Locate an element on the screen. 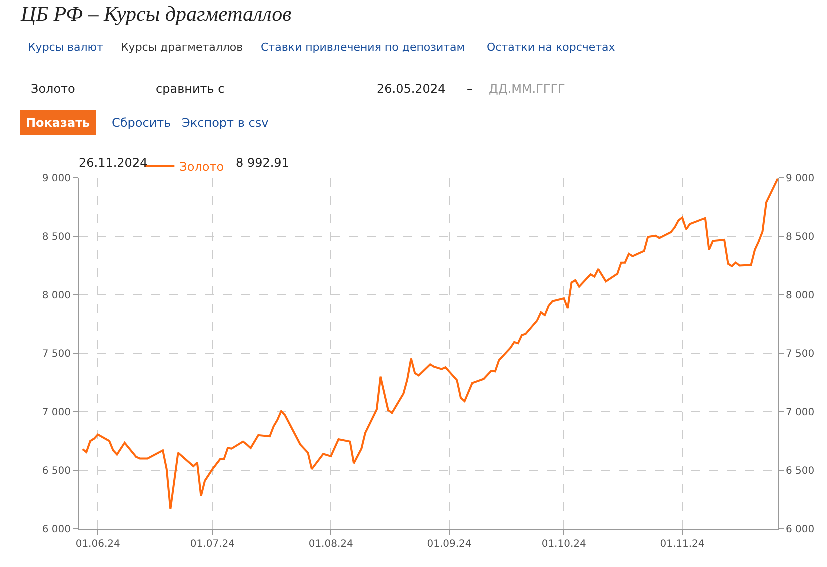 The image size is (827, 567). x-tick-label: 01.08.24 is located at coordinates (331, 544).